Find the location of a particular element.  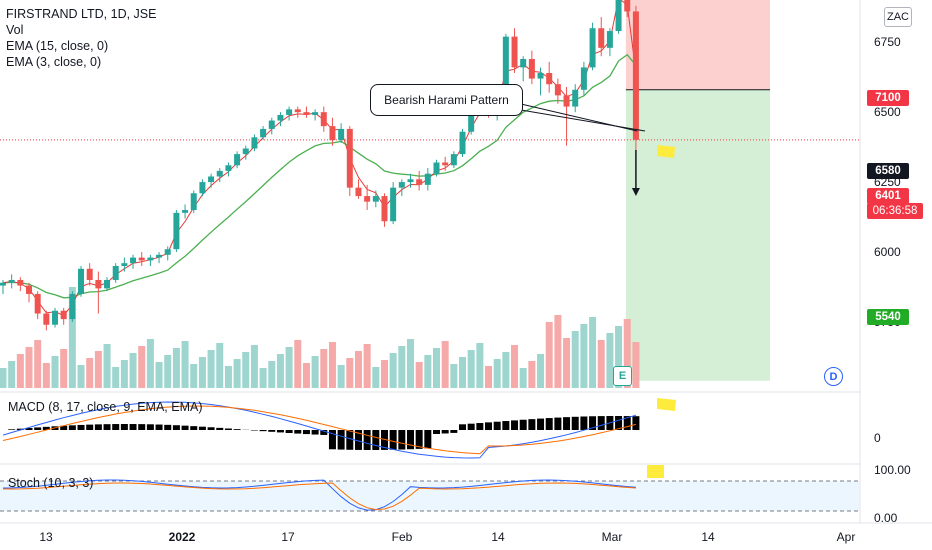

time-tick-label: Mar is located at coordinates (612, 537).